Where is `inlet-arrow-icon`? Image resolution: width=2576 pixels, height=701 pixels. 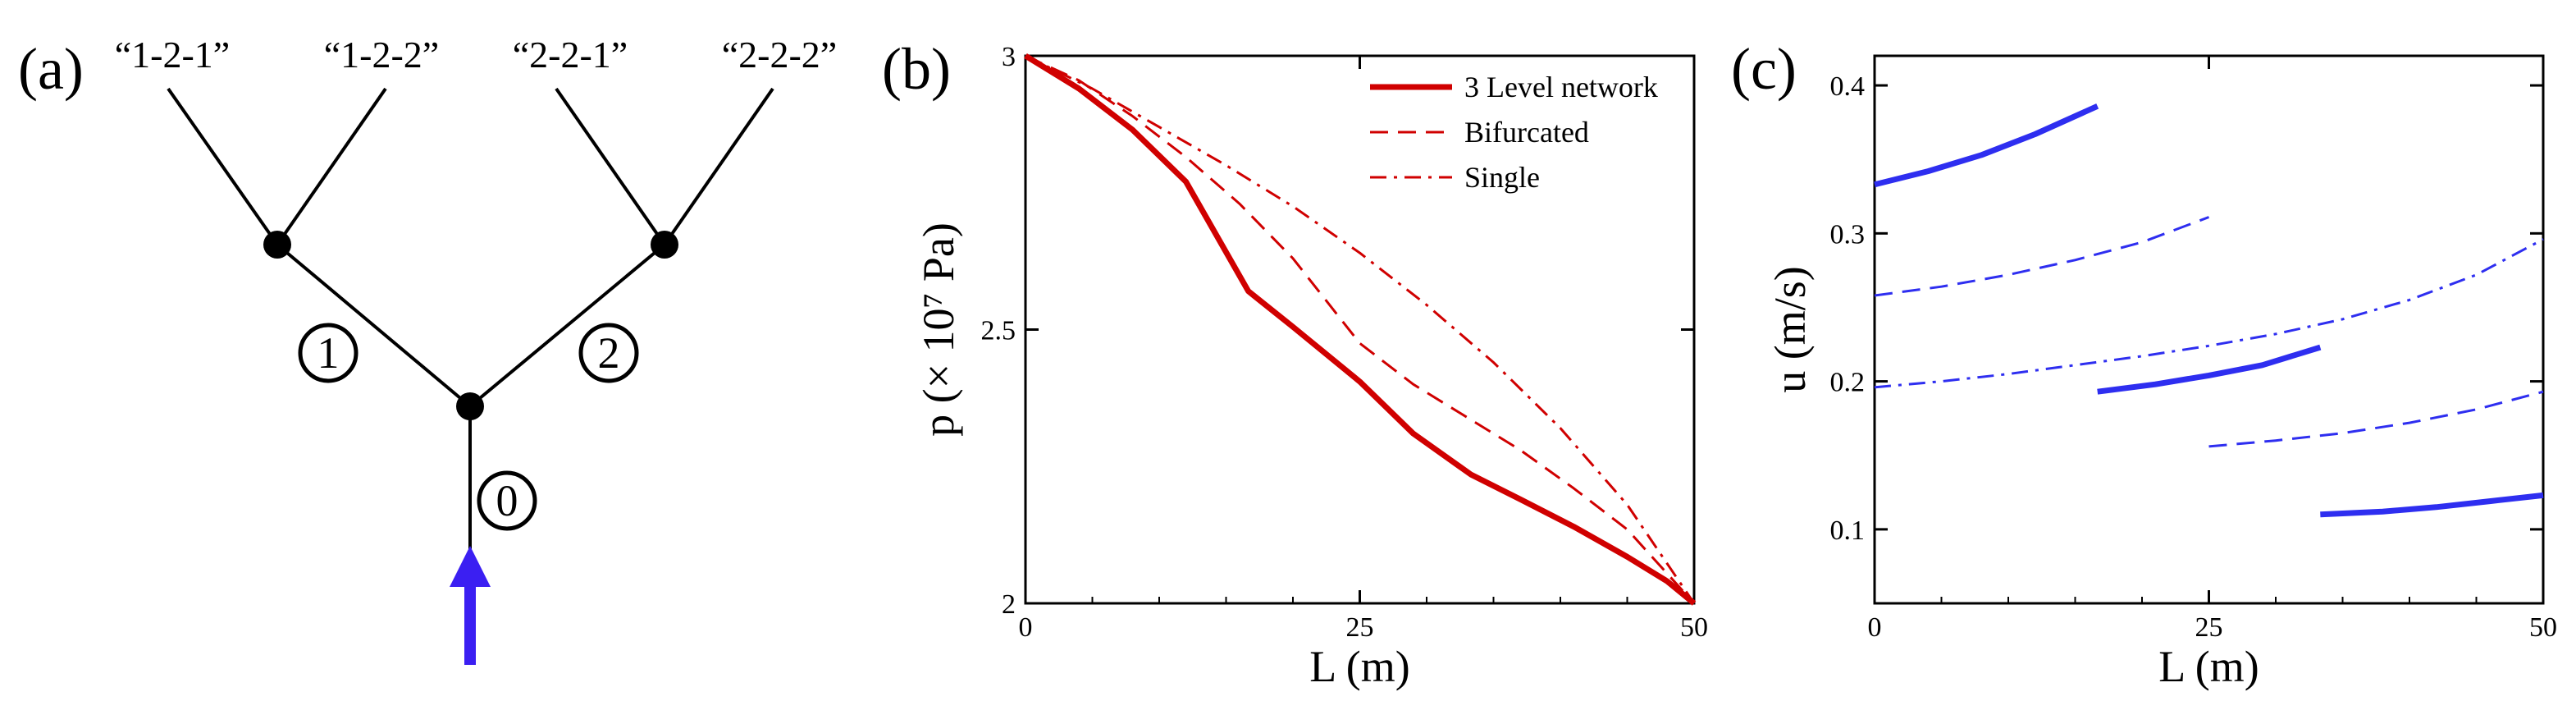
inlet-arrow-icon is located at coordinates (471, 605).